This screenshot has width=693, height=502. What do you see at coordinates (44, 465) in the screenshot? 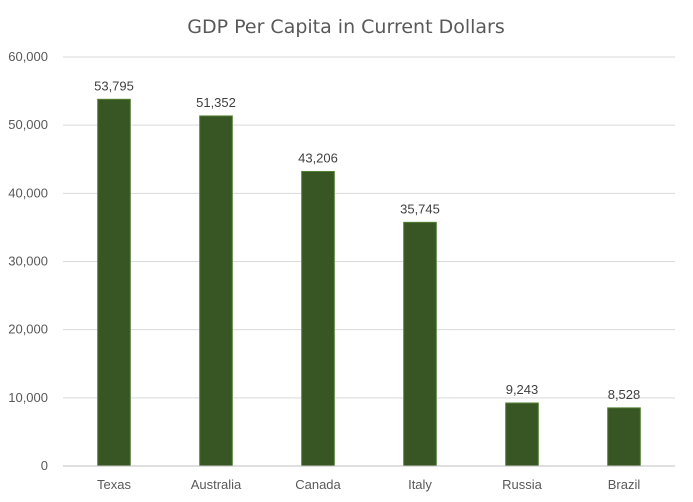
I see `y-tick-label: 0` at bounding box center [44, 465].